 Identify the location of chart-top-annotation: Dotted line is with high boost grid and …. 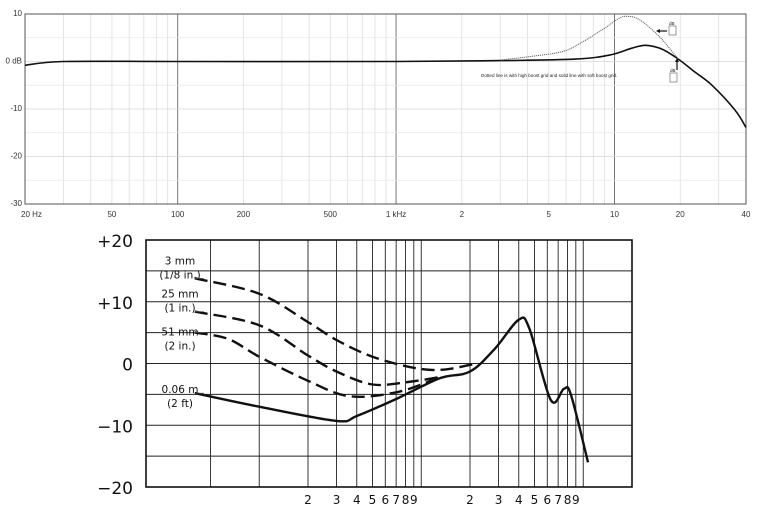
(549, 75).